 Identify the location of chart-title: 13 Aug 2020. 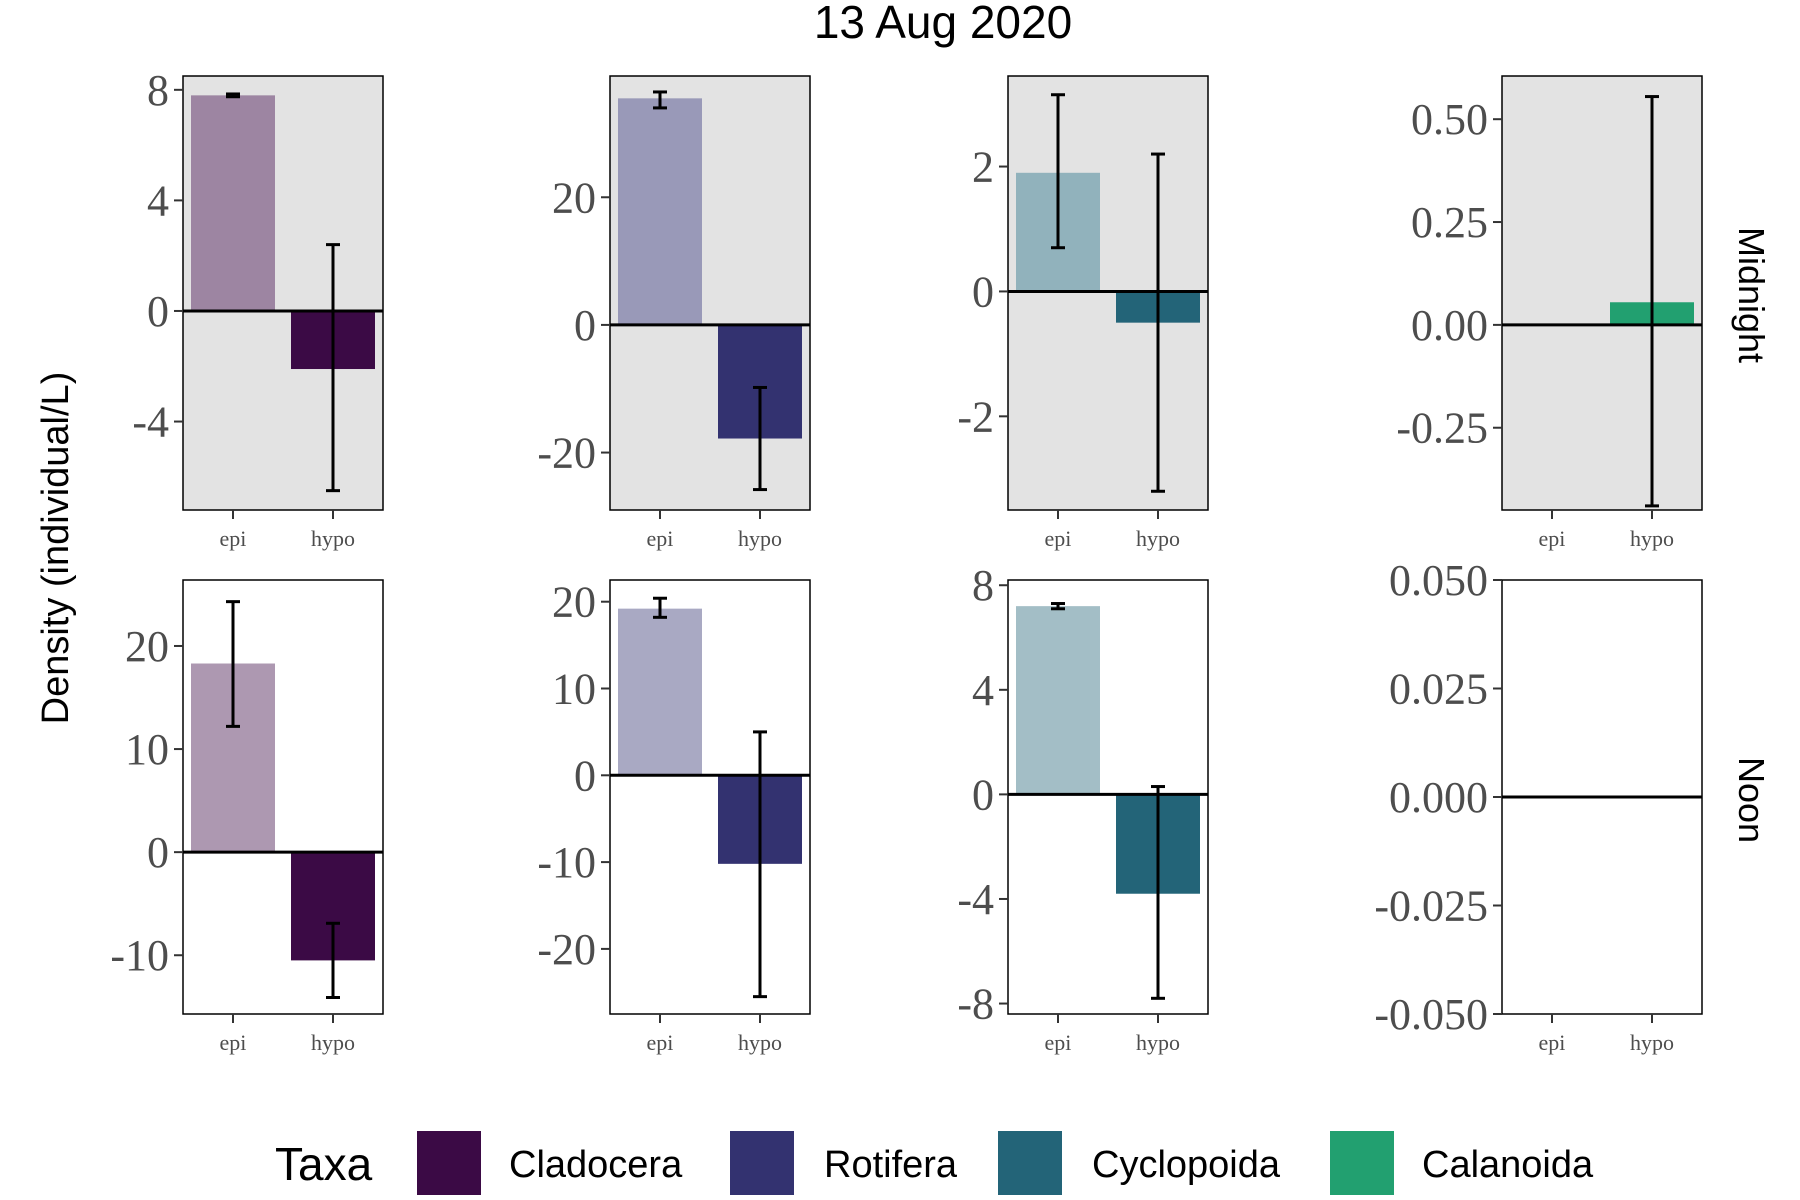
(943, 24).